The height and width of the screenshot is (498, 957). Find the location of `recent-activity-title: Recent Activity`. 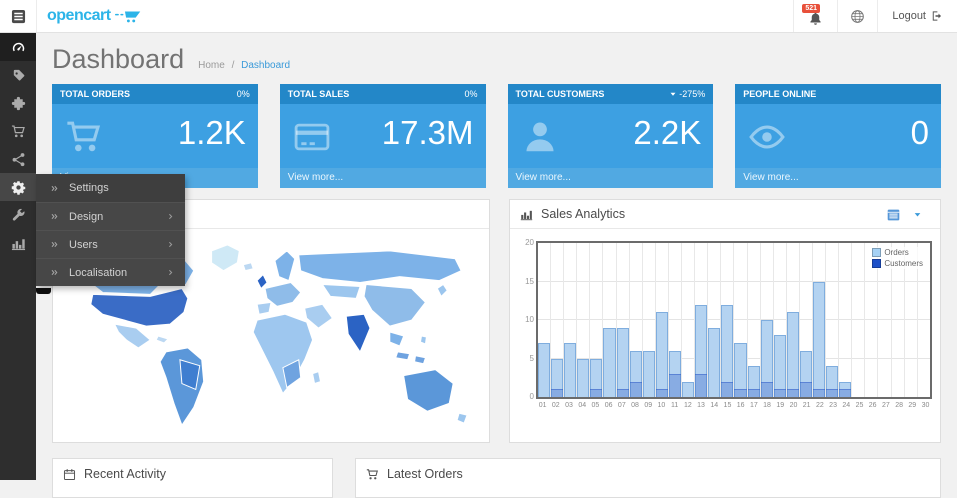

recent-activity-title: Recent Activity is located at coordinates (125, 474).